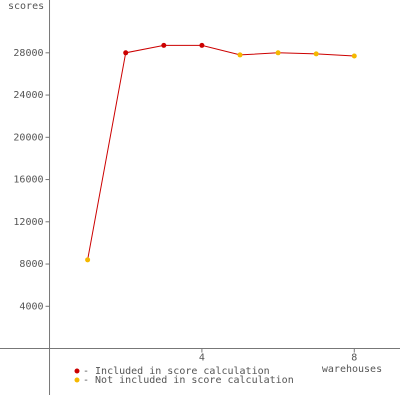  What do you see at coordinates (202, 358) in the screenshot?
I see `x-tick-label: 4` at bounding box center [202, 358].